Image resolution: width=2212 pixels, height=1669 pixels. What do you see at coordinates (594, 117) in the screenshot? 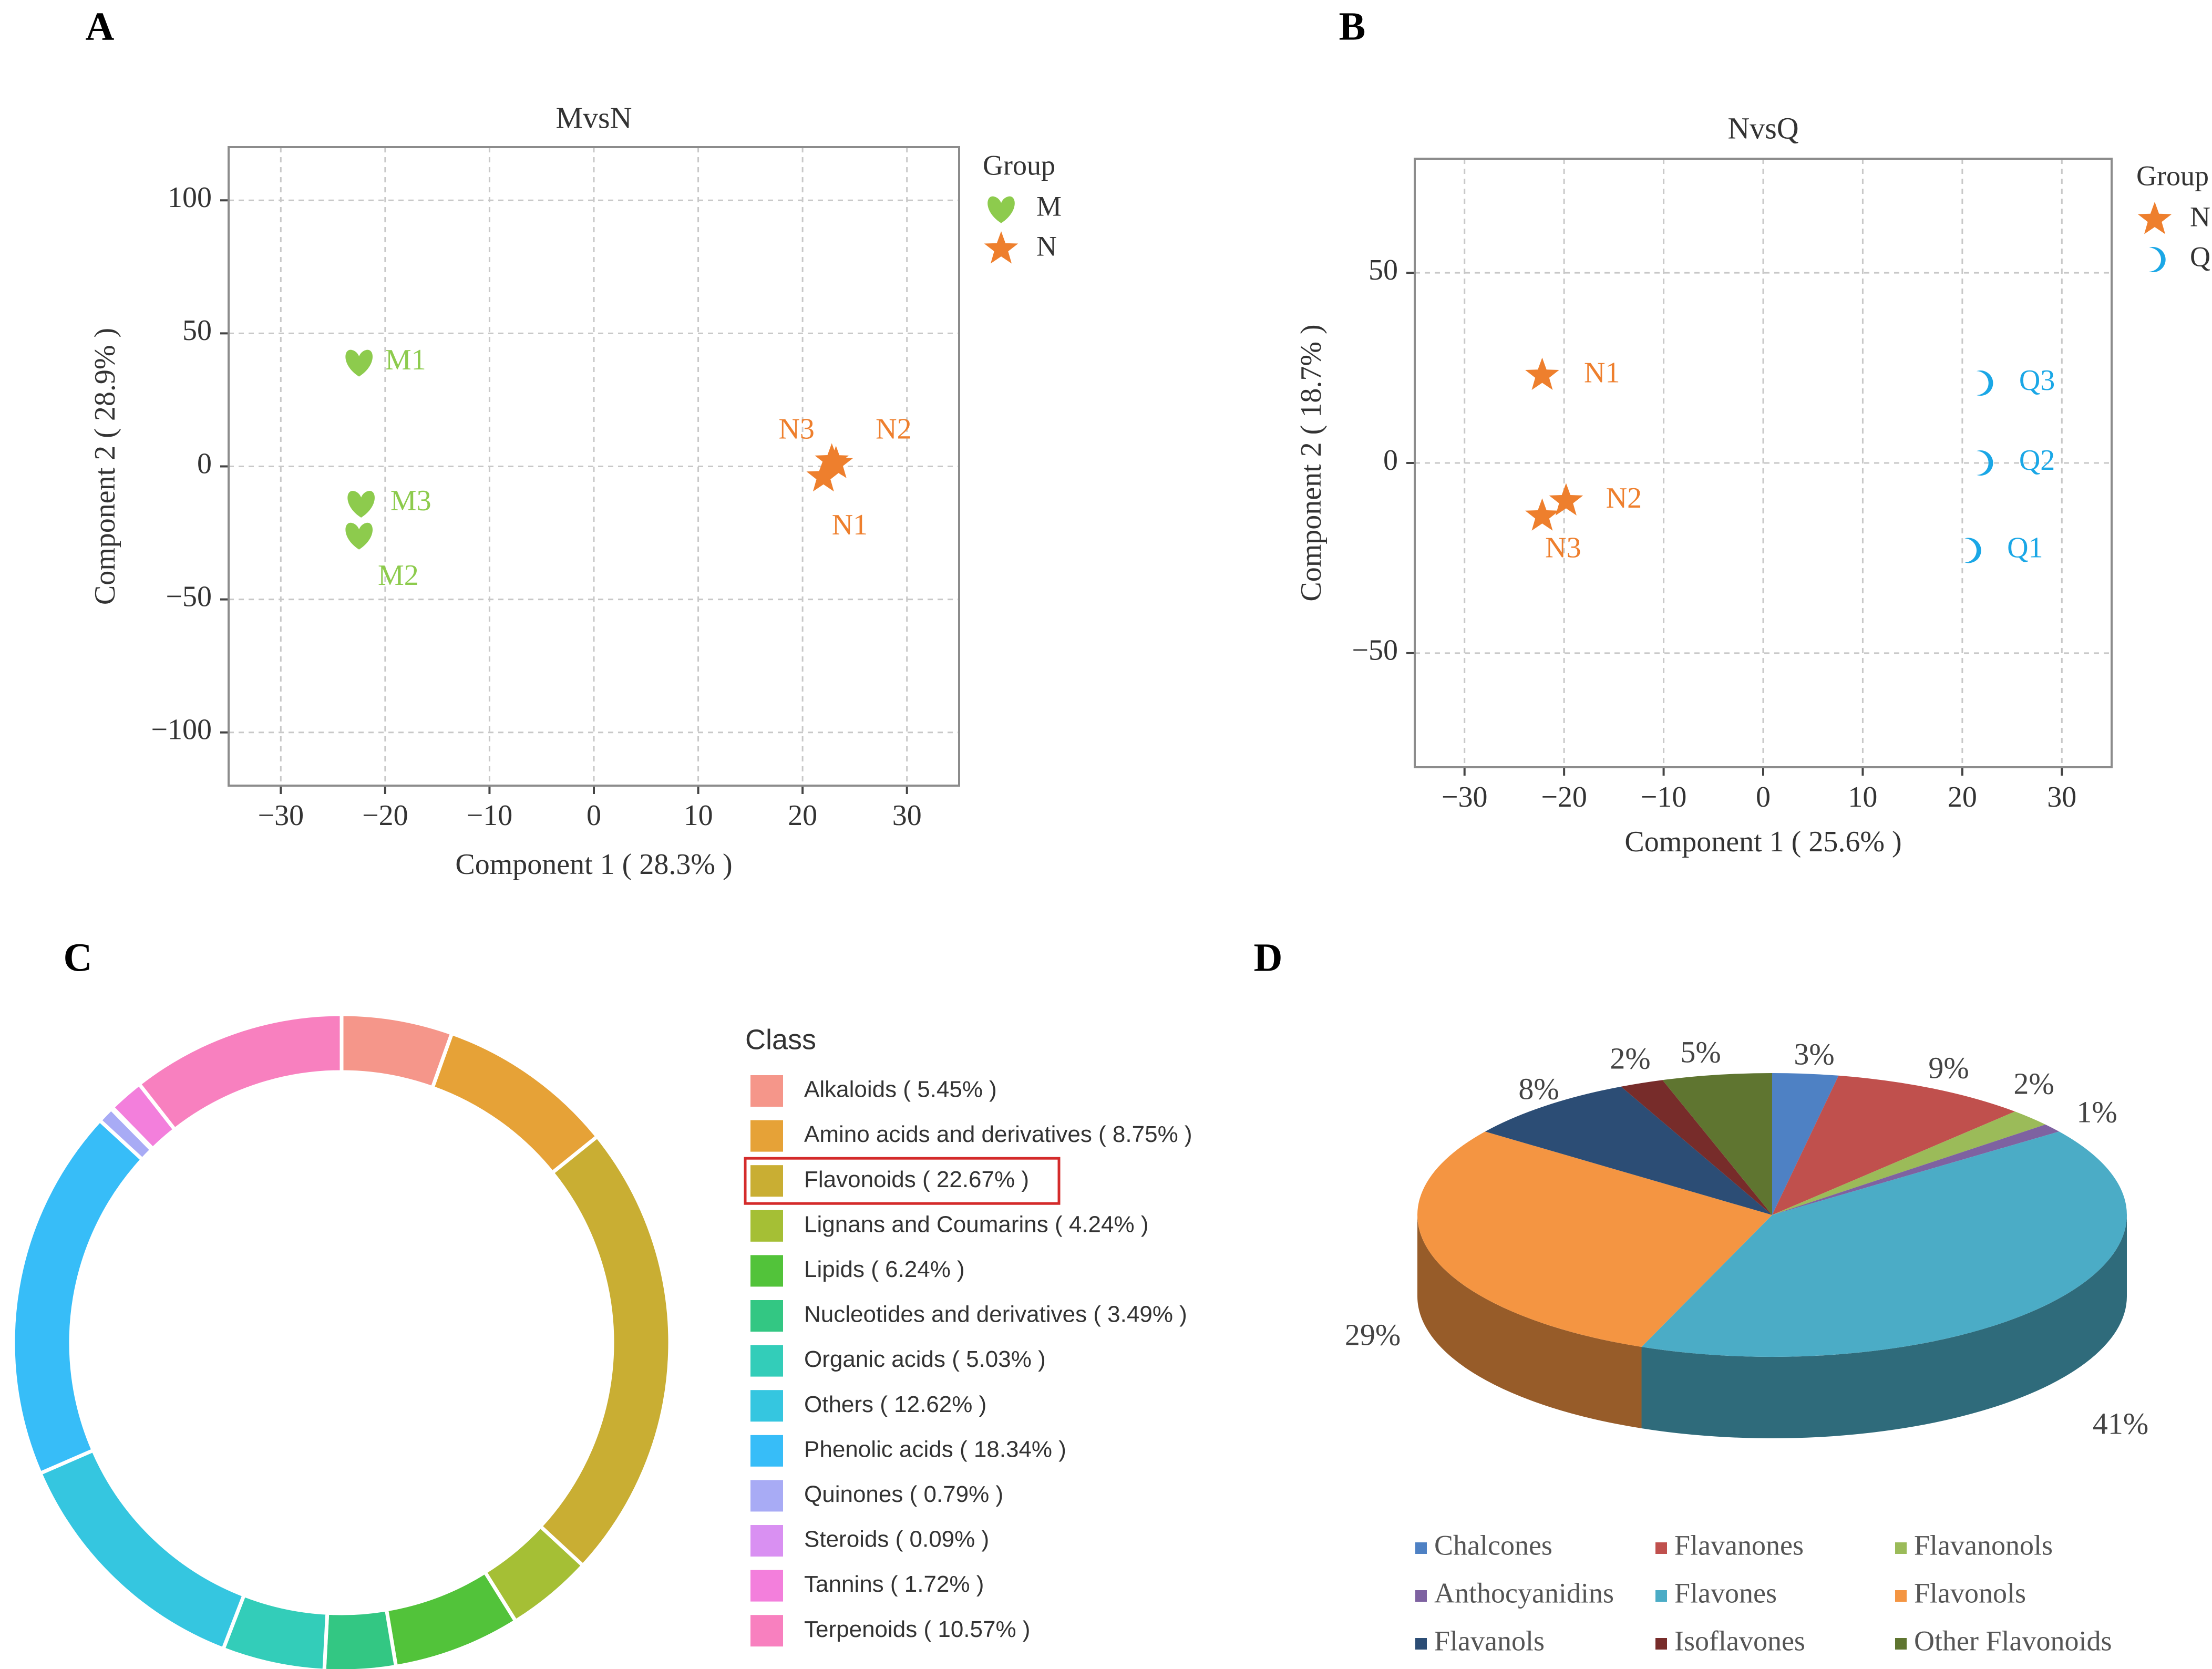
I see `chart-title: MvsN` at bounding box center [594, 117].